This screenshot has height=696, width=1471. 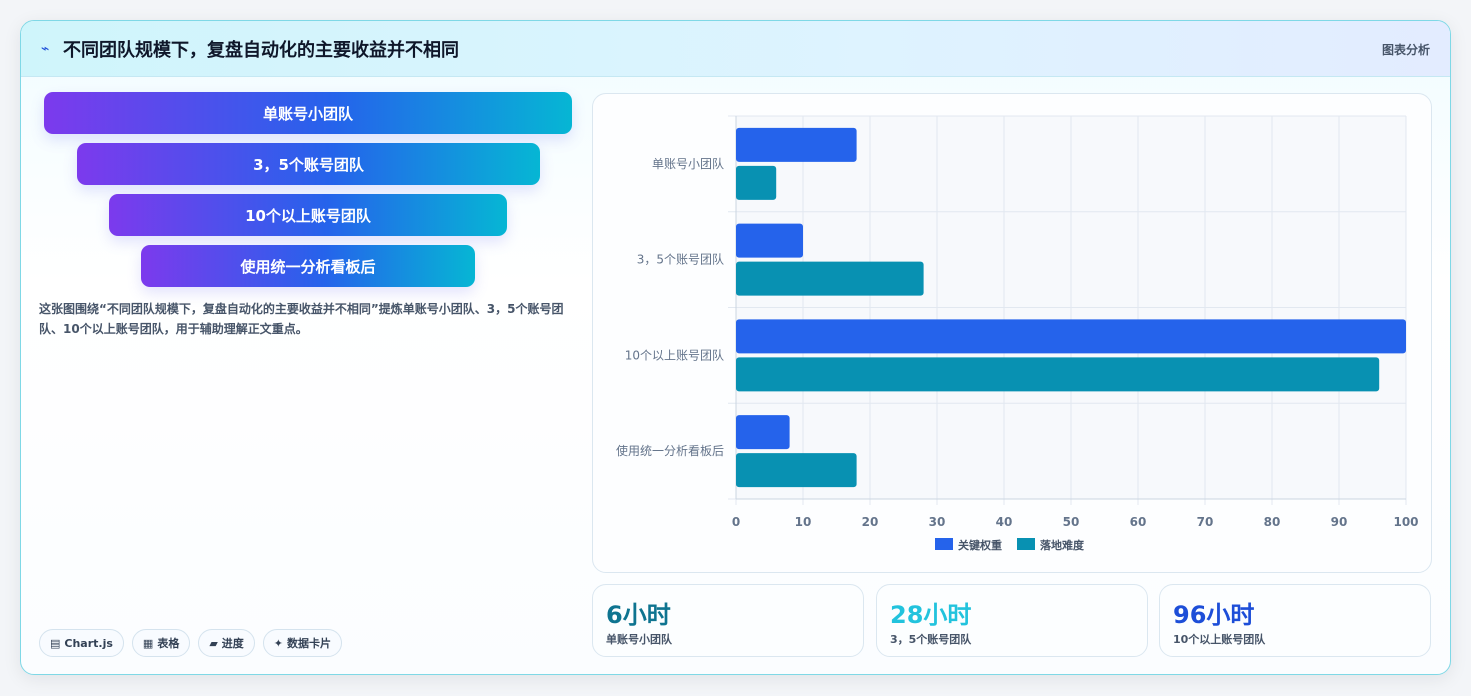 I want to click on header-tag: 图表分析, so click(x=1405, y=50).